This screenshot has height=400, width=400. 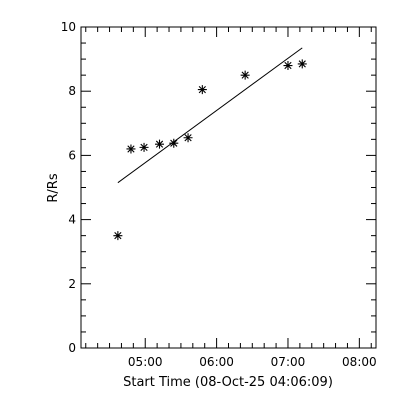 I want to click on y-tick-label: 0, so click(x=72, y=348).